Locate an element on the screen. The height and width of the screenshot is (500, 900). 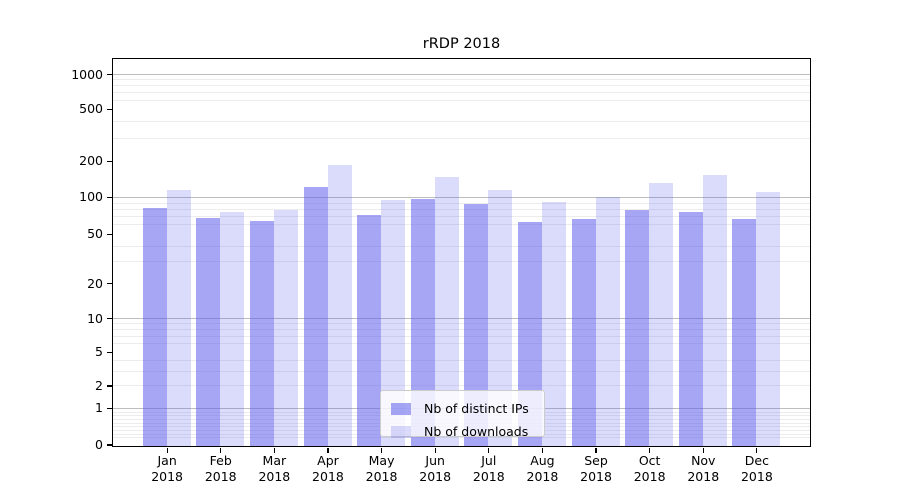
legend-swatch-distinct-ips is located at coordinates (401, 408).